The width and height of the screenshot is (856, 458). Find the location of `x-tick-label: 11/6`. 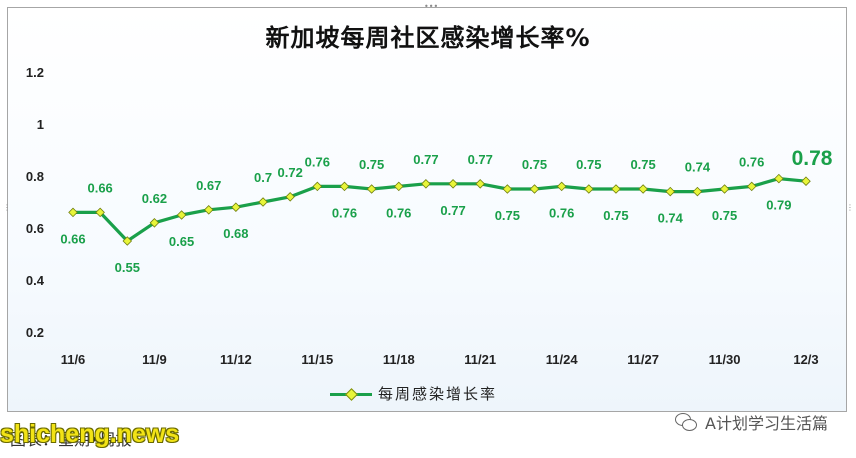

x-tick-label: 11/6 is located at coordinates (73, 359).